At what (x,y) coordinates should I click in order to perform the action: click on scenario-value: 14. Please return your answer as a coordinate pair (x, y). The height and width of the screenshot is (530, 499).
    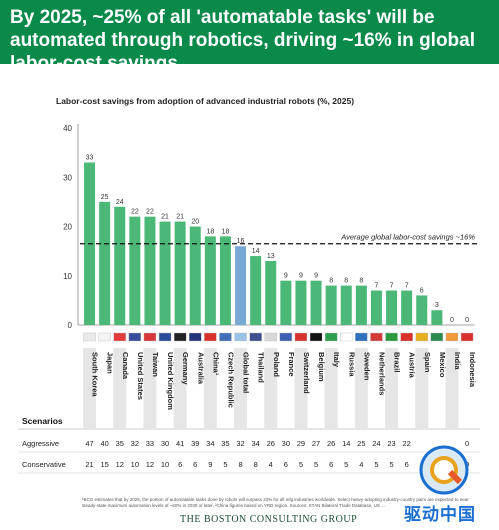
    Looking at the image, I should click on (346, 443).